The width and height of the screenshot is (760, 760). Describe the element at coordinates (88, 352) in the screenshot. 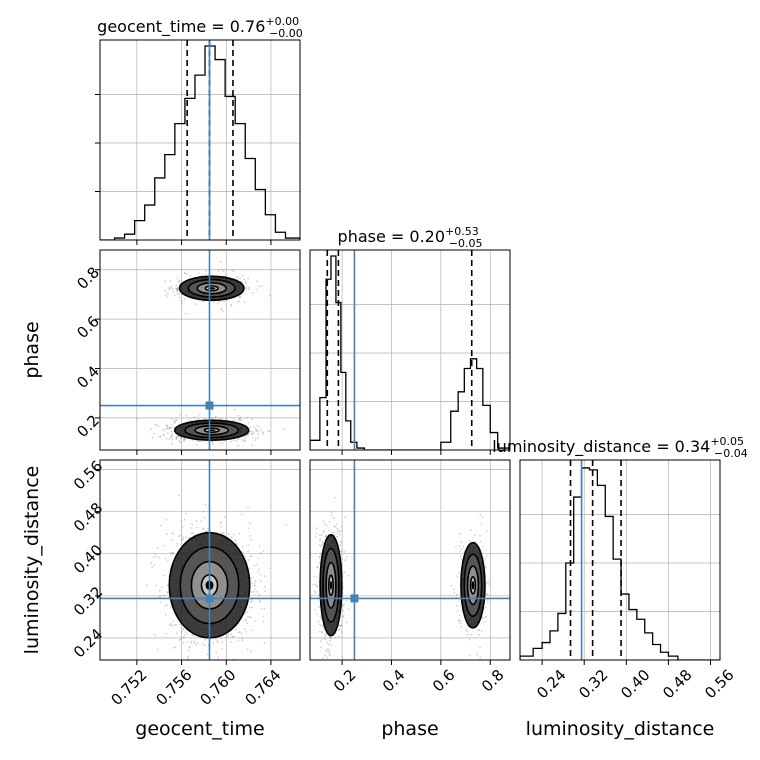

I see `yticklabels-phase: 0.2 0.4 0.6 0.8` at that location.